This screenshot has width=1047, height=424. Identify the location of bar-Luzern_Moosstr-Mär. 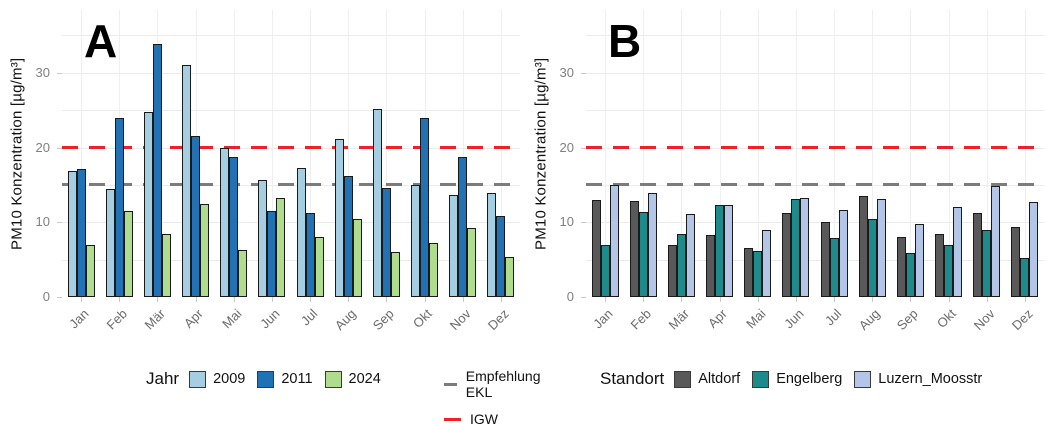
(690, 255).